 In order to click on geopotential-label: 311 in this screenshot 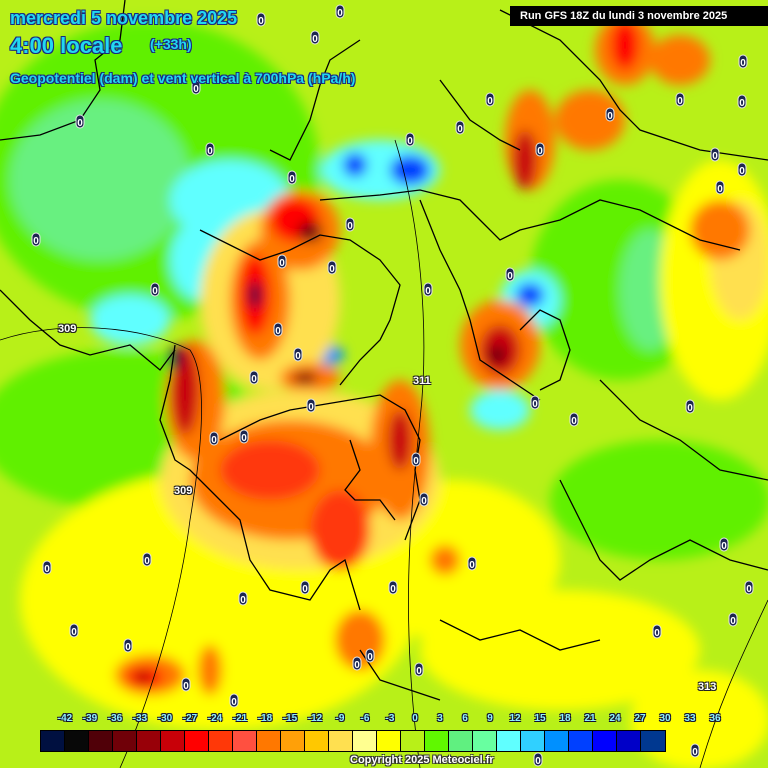, I will do `click(422, 381)`.